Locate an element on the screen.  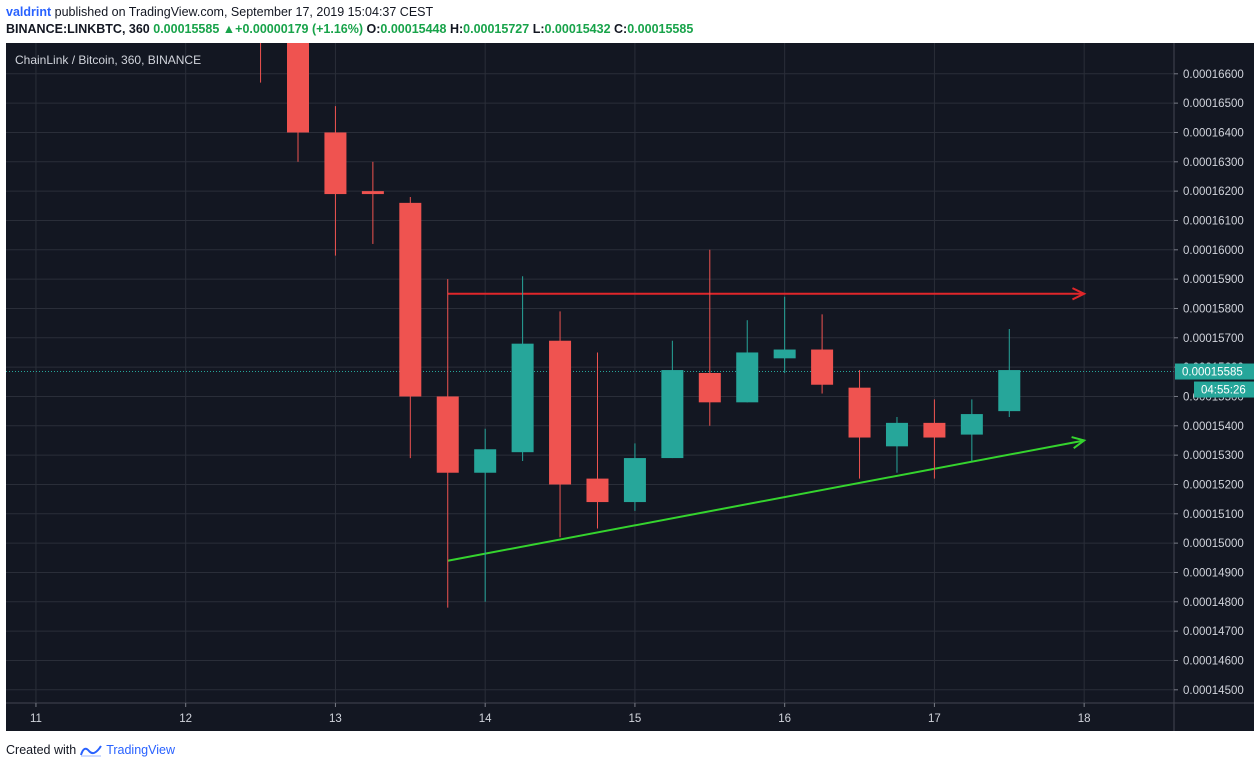
price-tick-label: 0.00015800 is located at coordinates (1213, 309).